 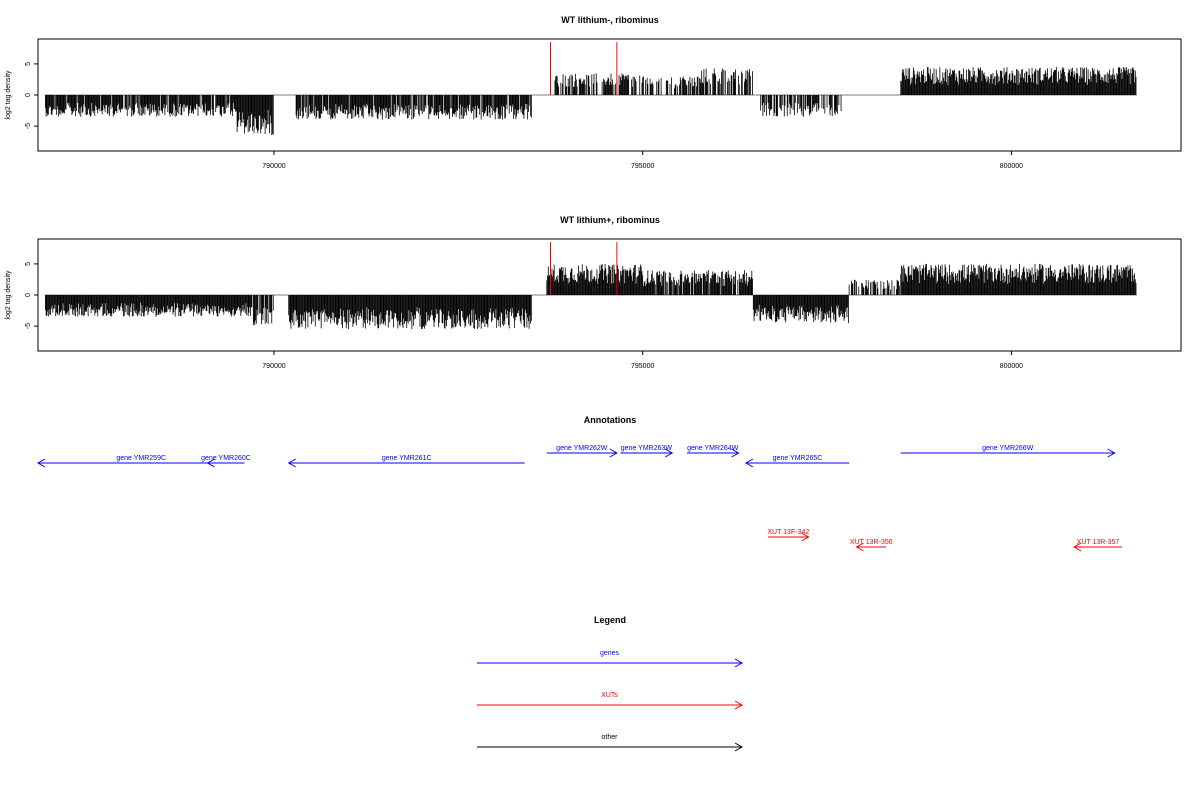 What do you see at coordinates (788, 532) in the screenshot?
I see `xut-label: XUT 13F-342` at bounding box center [788, 532].